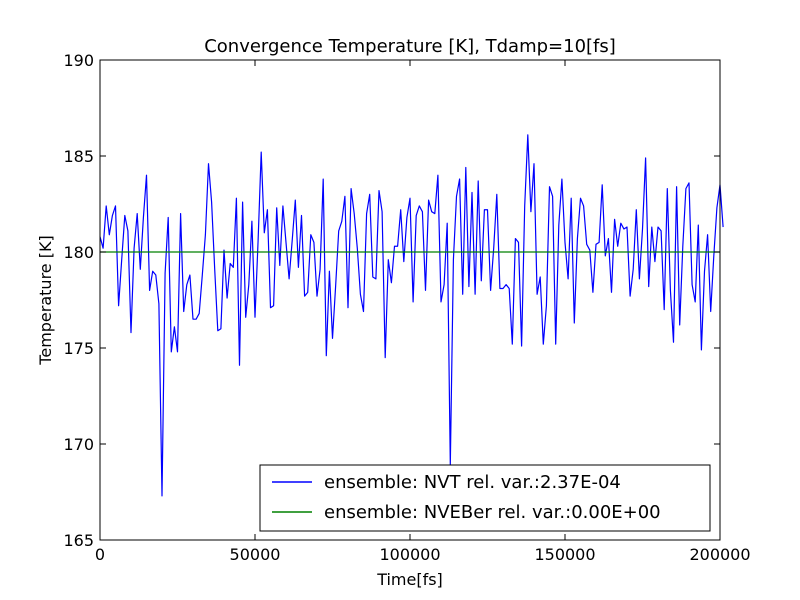 This screenshot has width=800, height=600. Describe the element at coordinates (564, 554) in the screenshot. I see `x-tick-label: 150000` at that location.